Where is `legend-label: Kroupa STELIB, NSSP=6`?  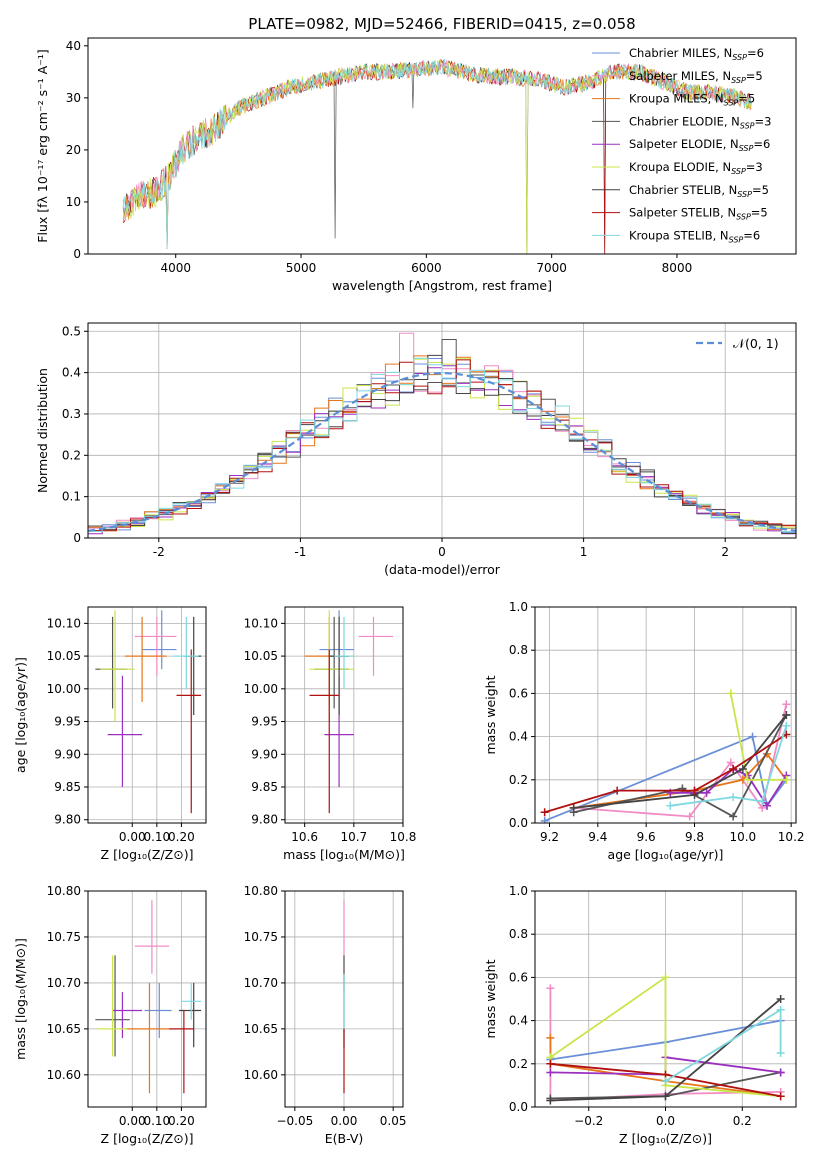
legend-label: Kroupa STELIB, NSSP=6 is located at coordinates (694, 236).